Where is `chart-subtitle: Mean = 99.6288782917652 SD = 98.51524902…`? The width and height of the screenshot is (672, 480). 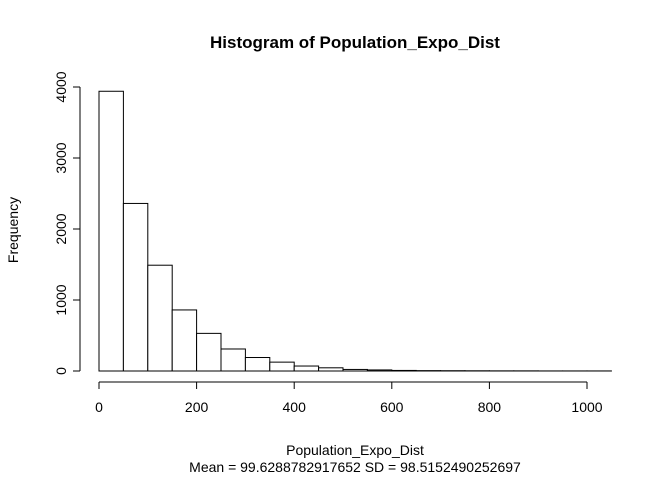
chart-subtitle: Mean = 99.6288782917652 SD = 98.51524902… is located at coordinates (355, 467).